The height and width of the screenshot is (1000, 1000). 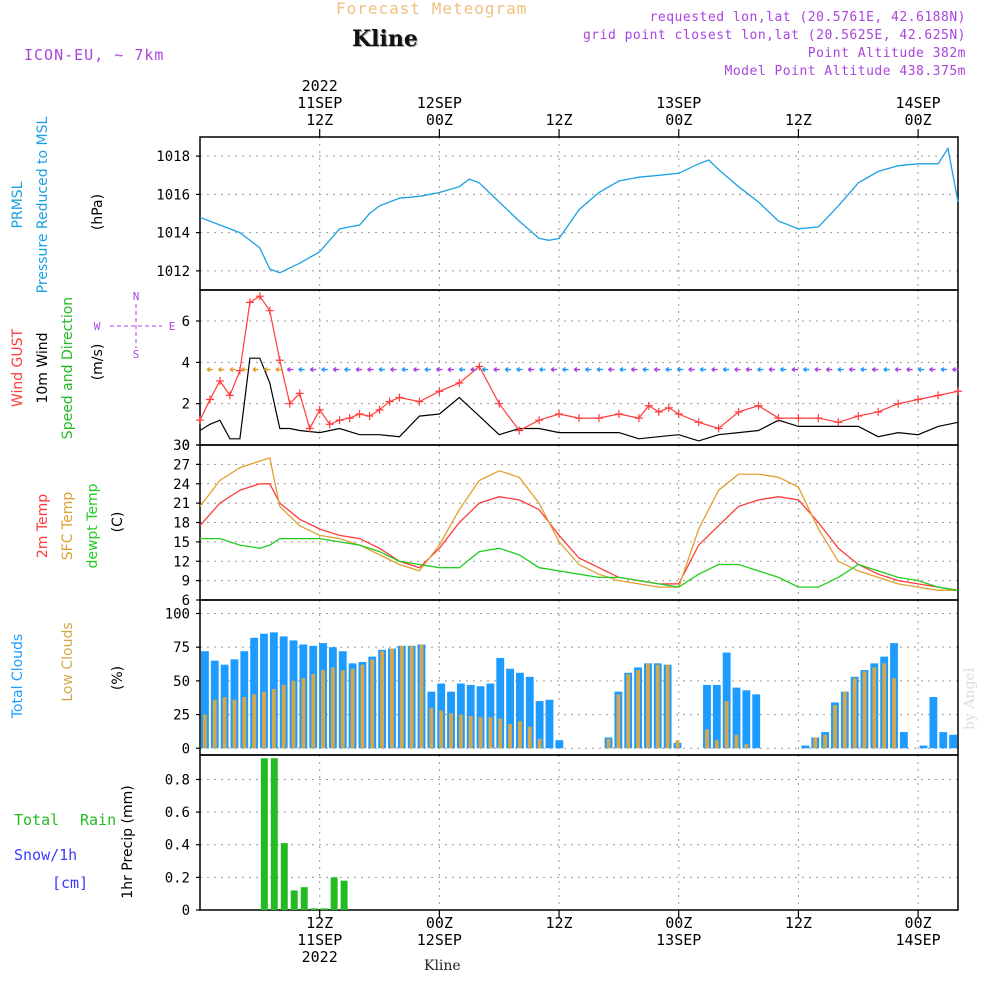 What do you see at coordinates (439, 120) in the screenshot?
I see `x-tick-label-top: 00Z` at bounding box center [439, 120].